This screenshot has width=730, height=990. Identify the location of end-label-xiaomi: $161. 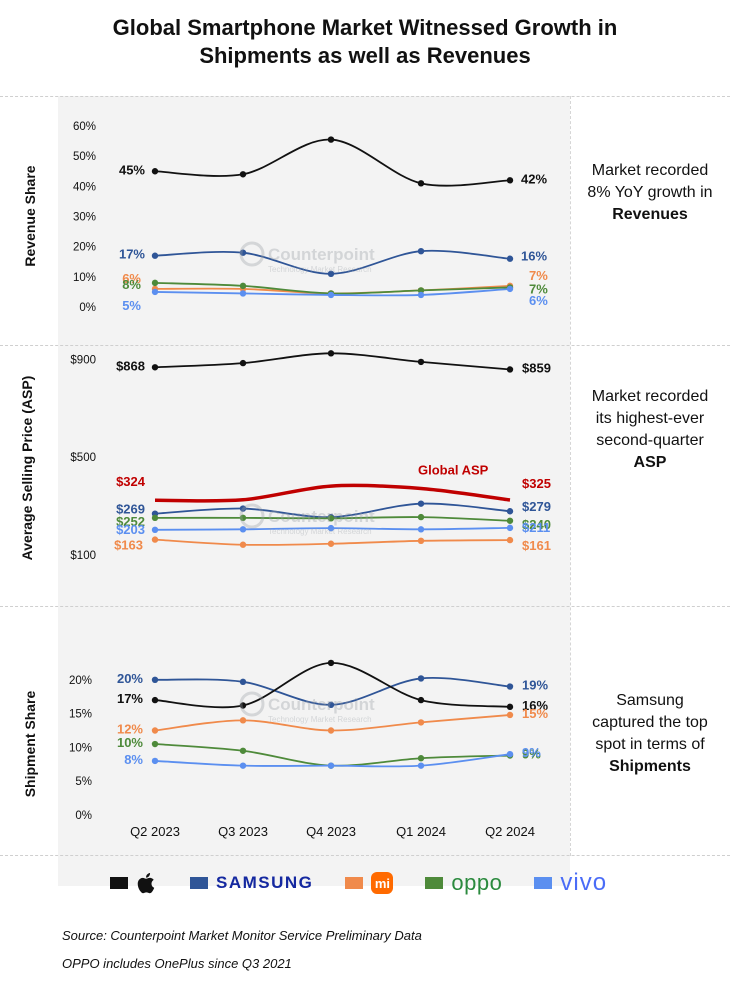
(536, 545).